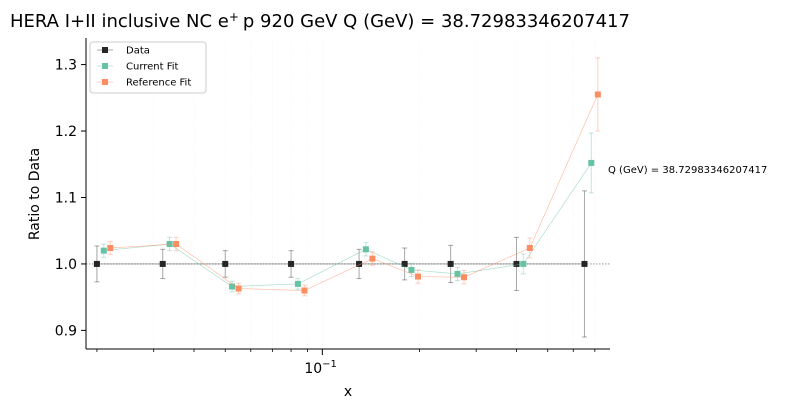 Image resolution: width=797 pixels, height=408 pixels. Describe the element at coordinates (687, 170) in the screenshot. I see `q-annotation: Q (GeV) = 38.72983346207417` at that location.